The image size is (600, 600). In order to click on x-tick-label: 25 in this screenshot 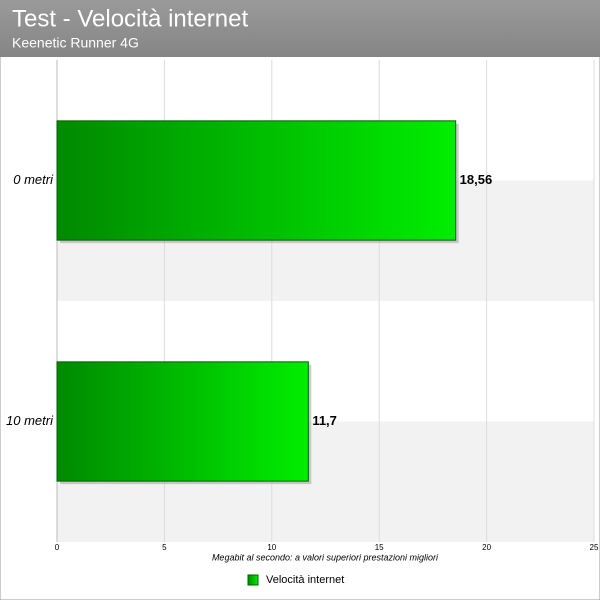, I will do `click(594, 547)`.